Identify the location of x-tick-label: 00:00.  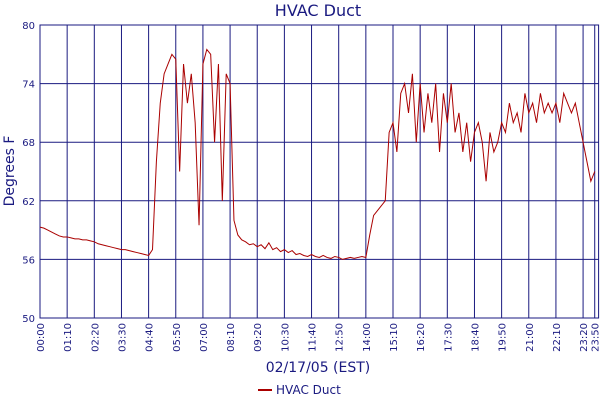
(41, 337).